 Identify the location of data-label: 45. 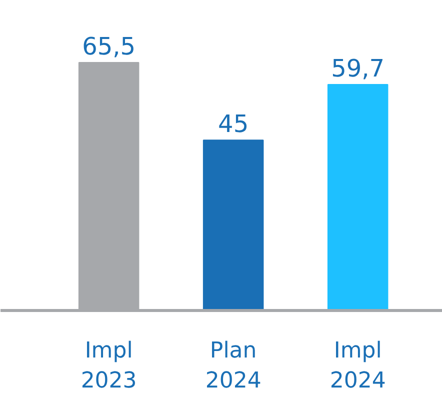
(233, 124).